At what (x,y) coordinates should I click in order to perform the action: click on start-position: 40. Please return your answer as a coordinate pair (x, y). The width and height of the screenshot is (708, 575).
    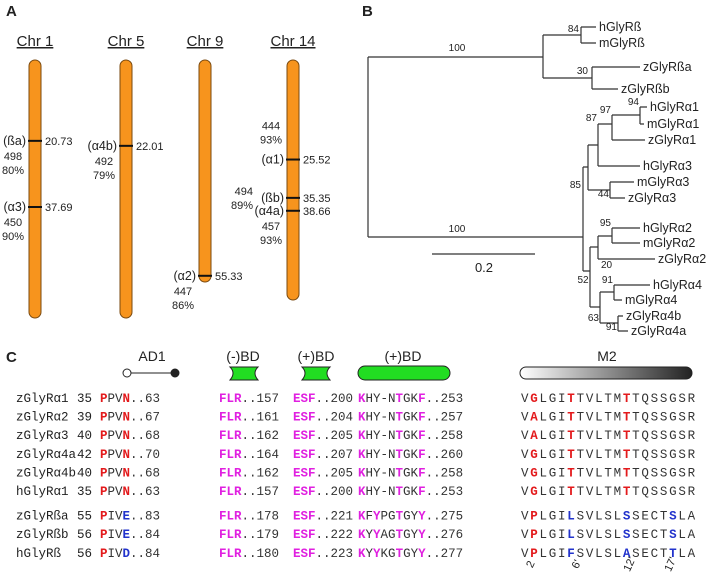
    Looking at the image, I should click on (84, 436).